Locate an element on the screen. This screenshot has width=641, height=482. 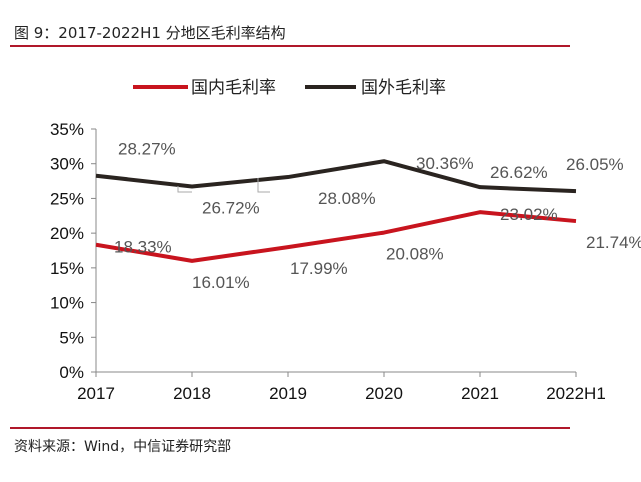
title-rule is located at coordinates (290, 46).